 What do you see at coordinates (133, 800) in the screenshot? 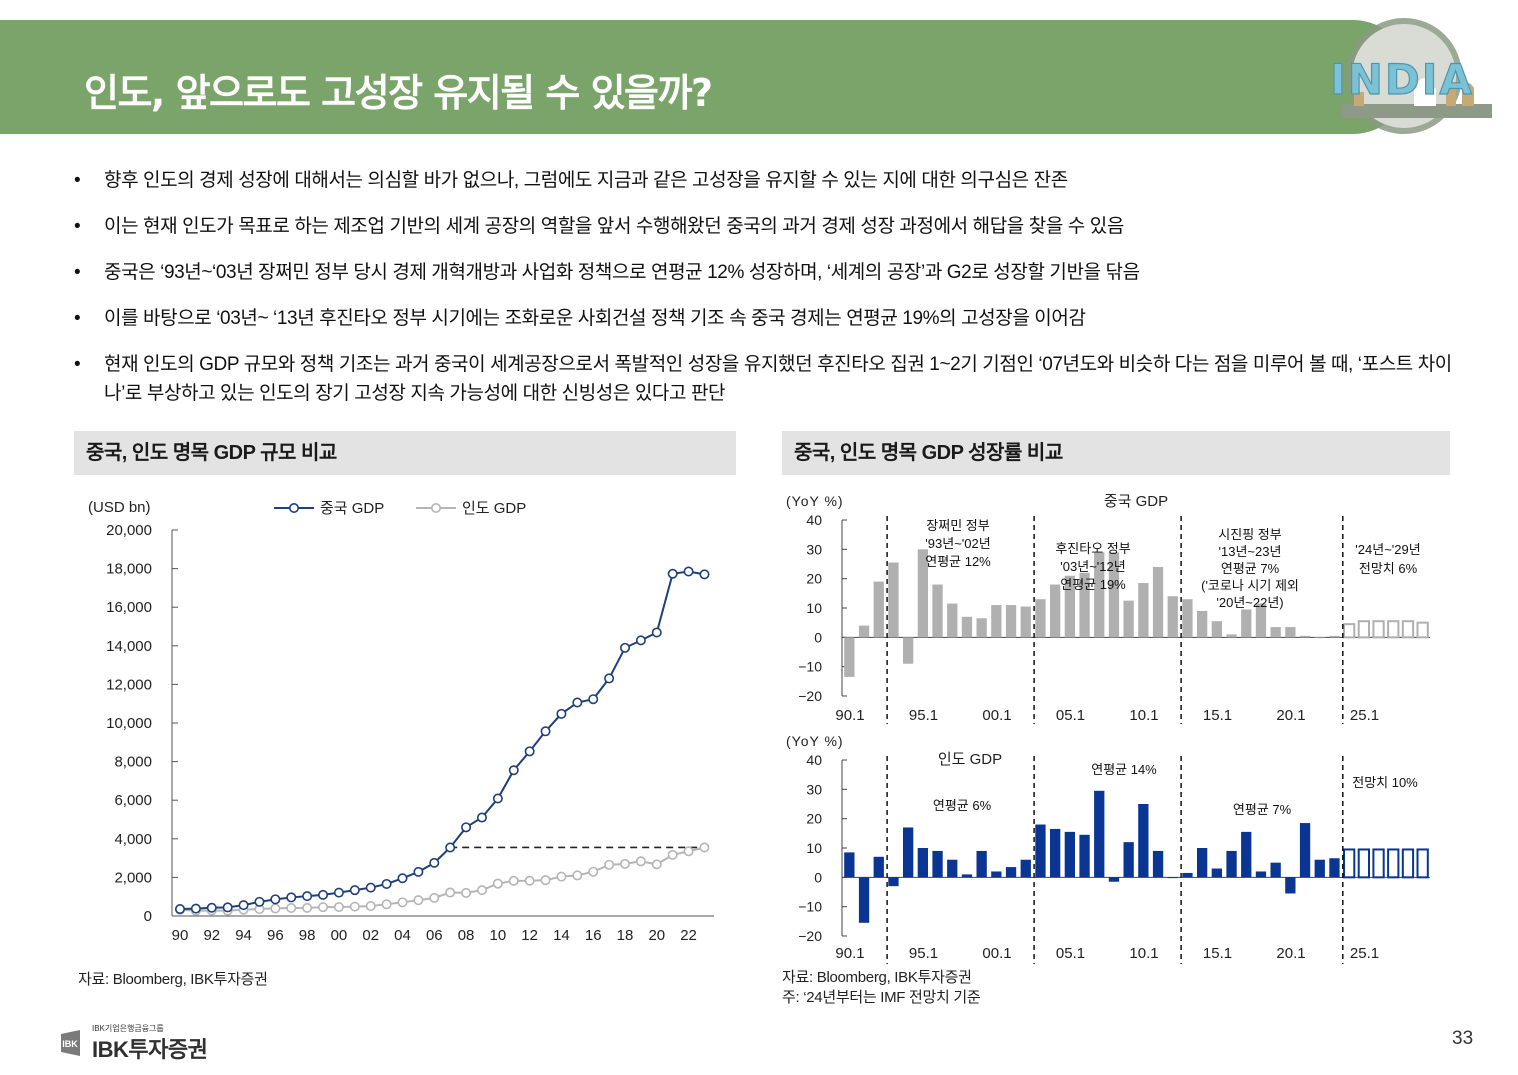
I see `y-tick-label: 6,000` at bounding box center [133, 800].